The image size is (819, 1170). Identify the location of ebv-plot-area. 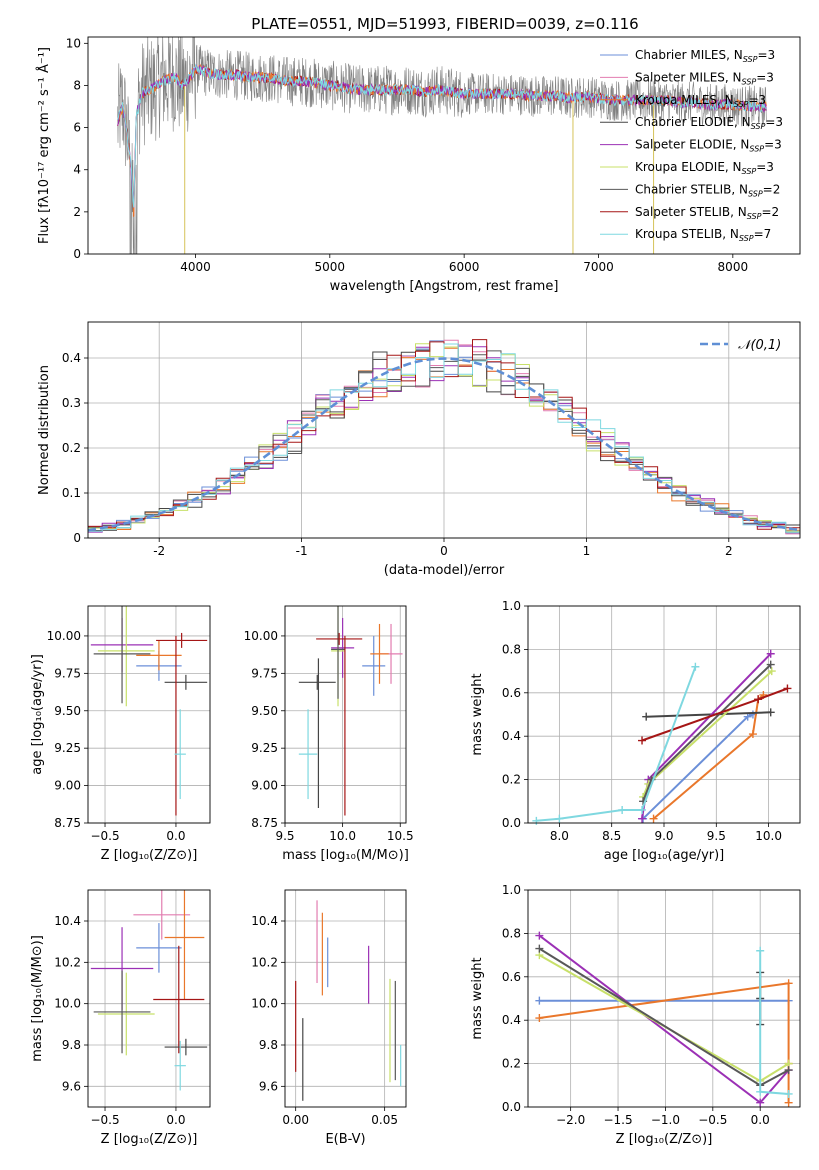
(348, 1000).